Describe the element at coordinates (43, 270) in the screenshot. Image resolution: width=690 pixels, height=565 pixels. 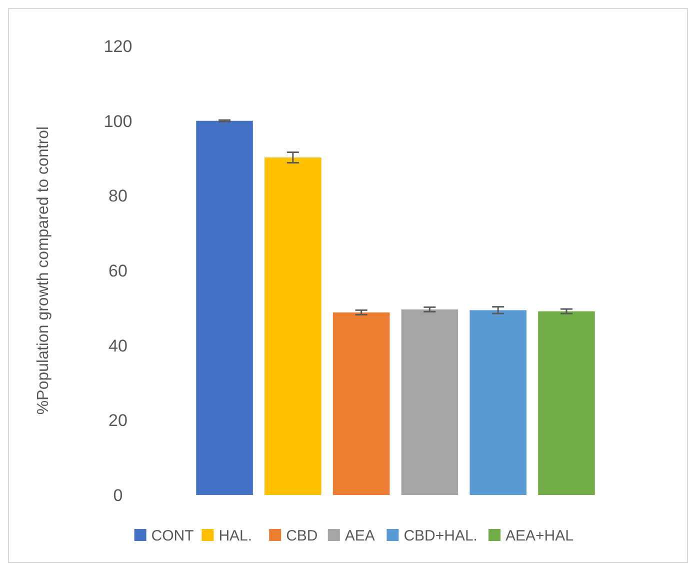
I see `y-axis-title: %Population growth compared to control` at that location.